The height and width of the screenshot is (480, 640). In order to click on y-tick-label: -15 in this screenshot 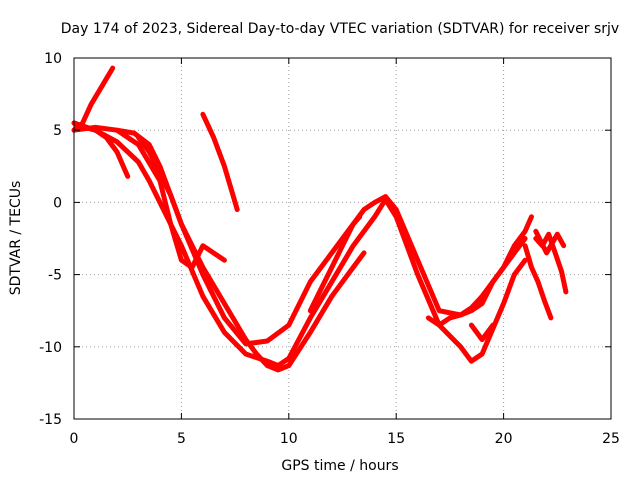, I will do `click(50, 420)`.